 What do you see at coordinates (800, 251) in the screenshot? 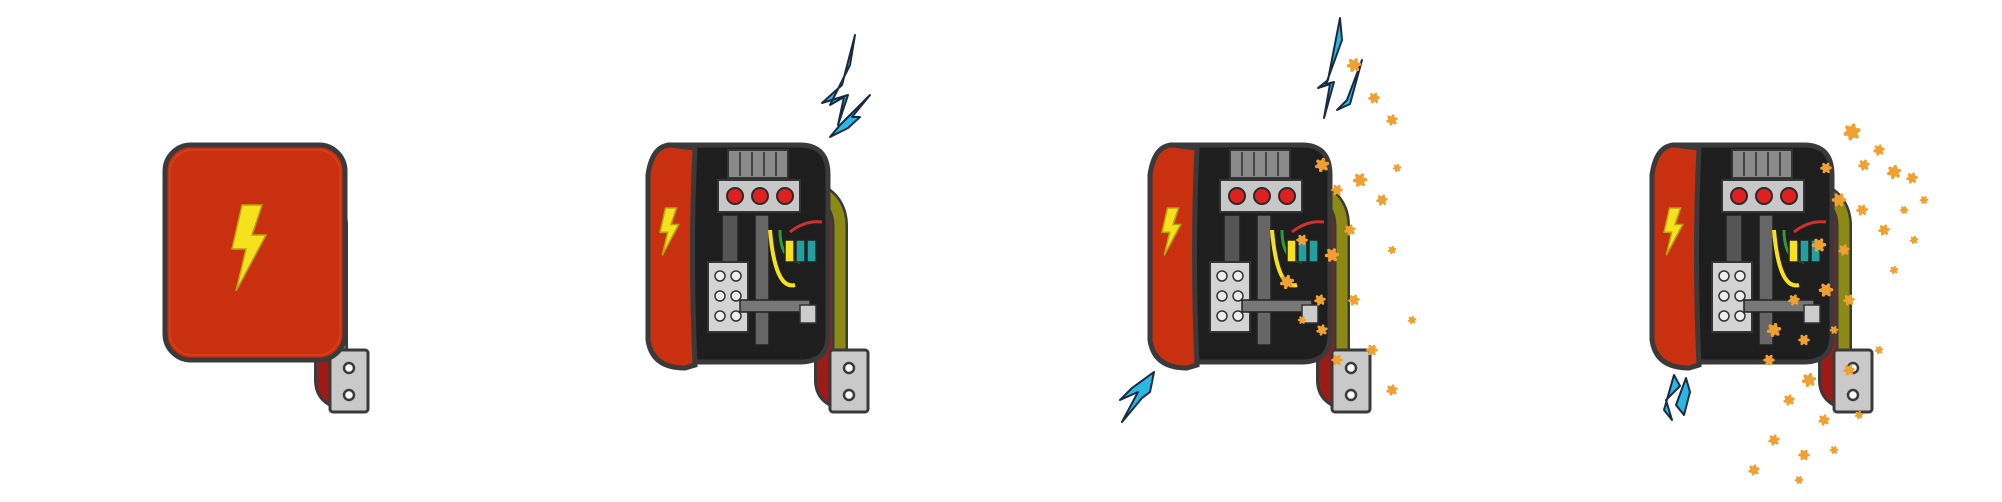
I see `wire-terminals` at bounding box center [800, 251].